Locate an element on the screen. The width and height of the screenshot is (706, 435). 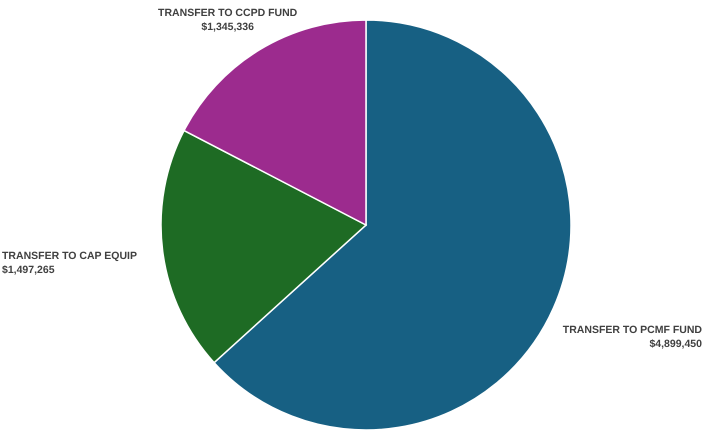
data-label: $1,345,336 is located at coordinates (227, 27).